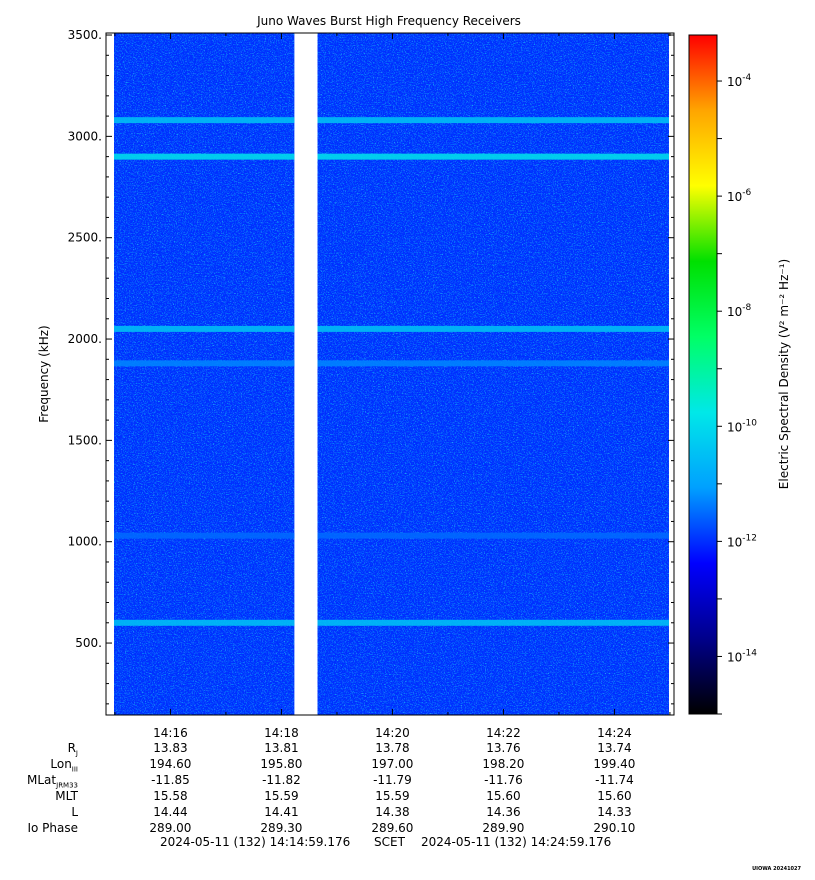 Image resolution: width=815 pixels, height=880 pixels. I want to click on ephemeris-value: 14.33, so click(614, 812).